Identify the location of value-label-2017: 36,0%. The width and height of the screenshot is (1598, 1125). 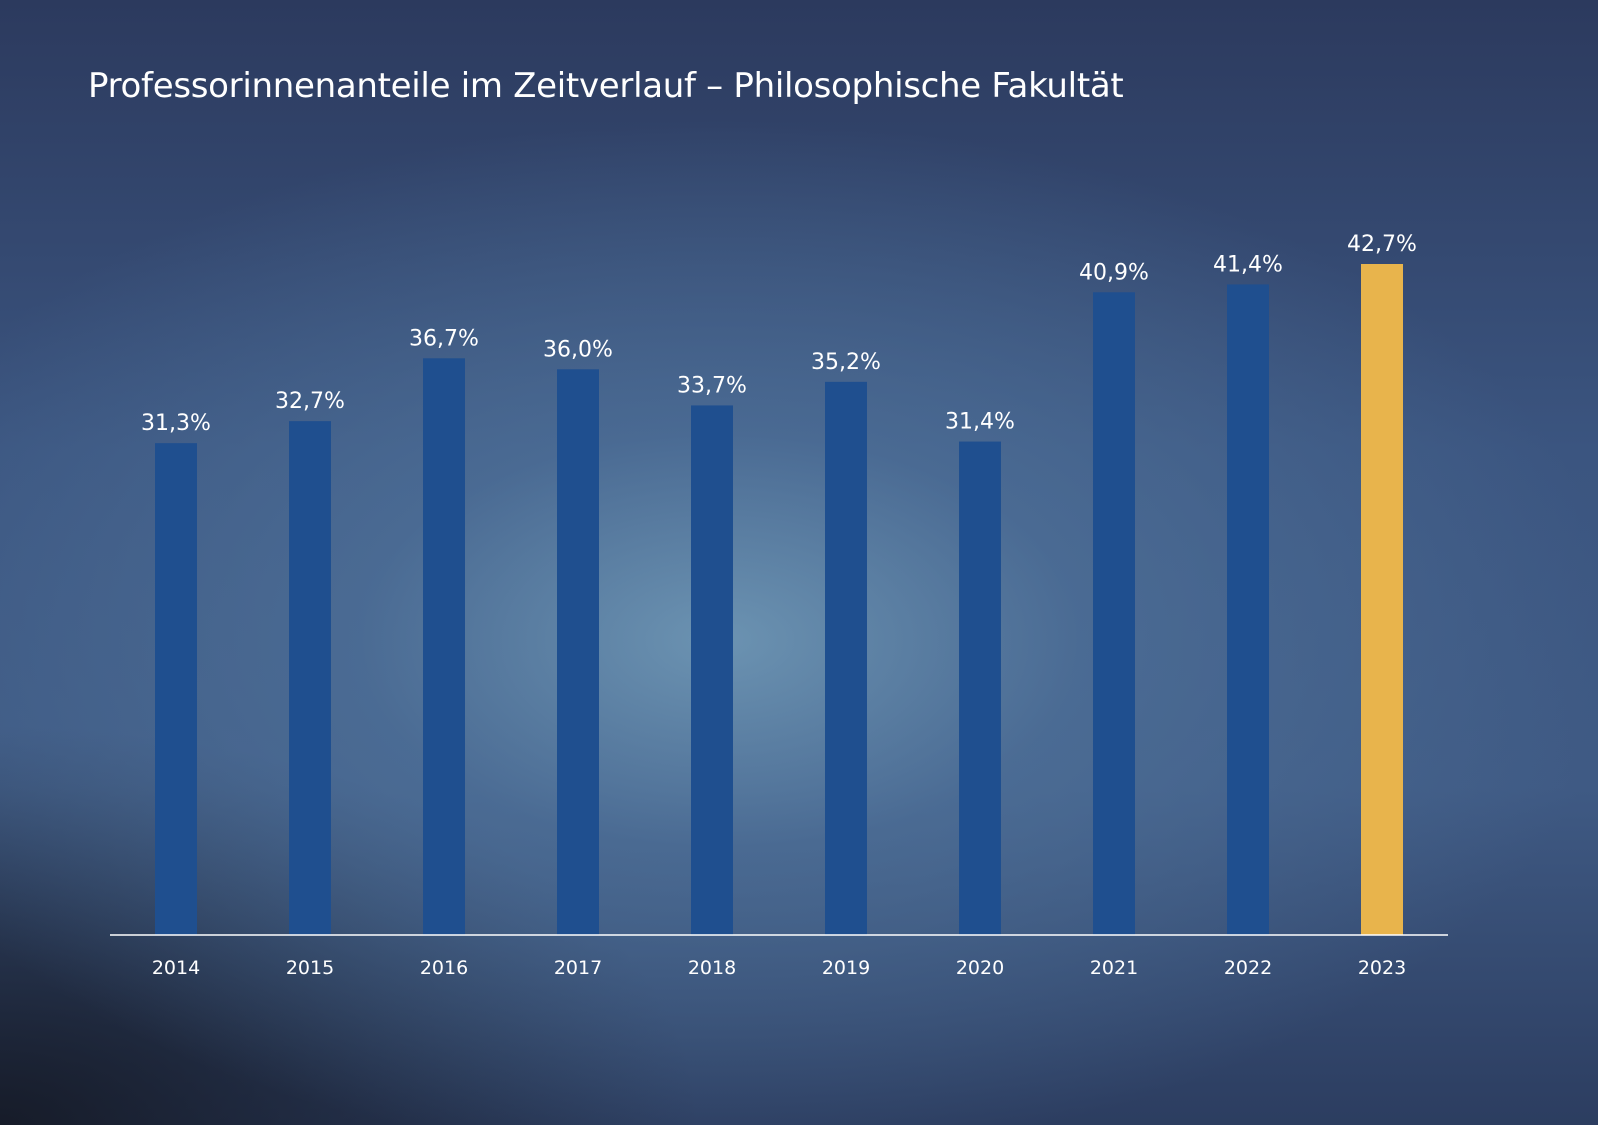
(578, 349).